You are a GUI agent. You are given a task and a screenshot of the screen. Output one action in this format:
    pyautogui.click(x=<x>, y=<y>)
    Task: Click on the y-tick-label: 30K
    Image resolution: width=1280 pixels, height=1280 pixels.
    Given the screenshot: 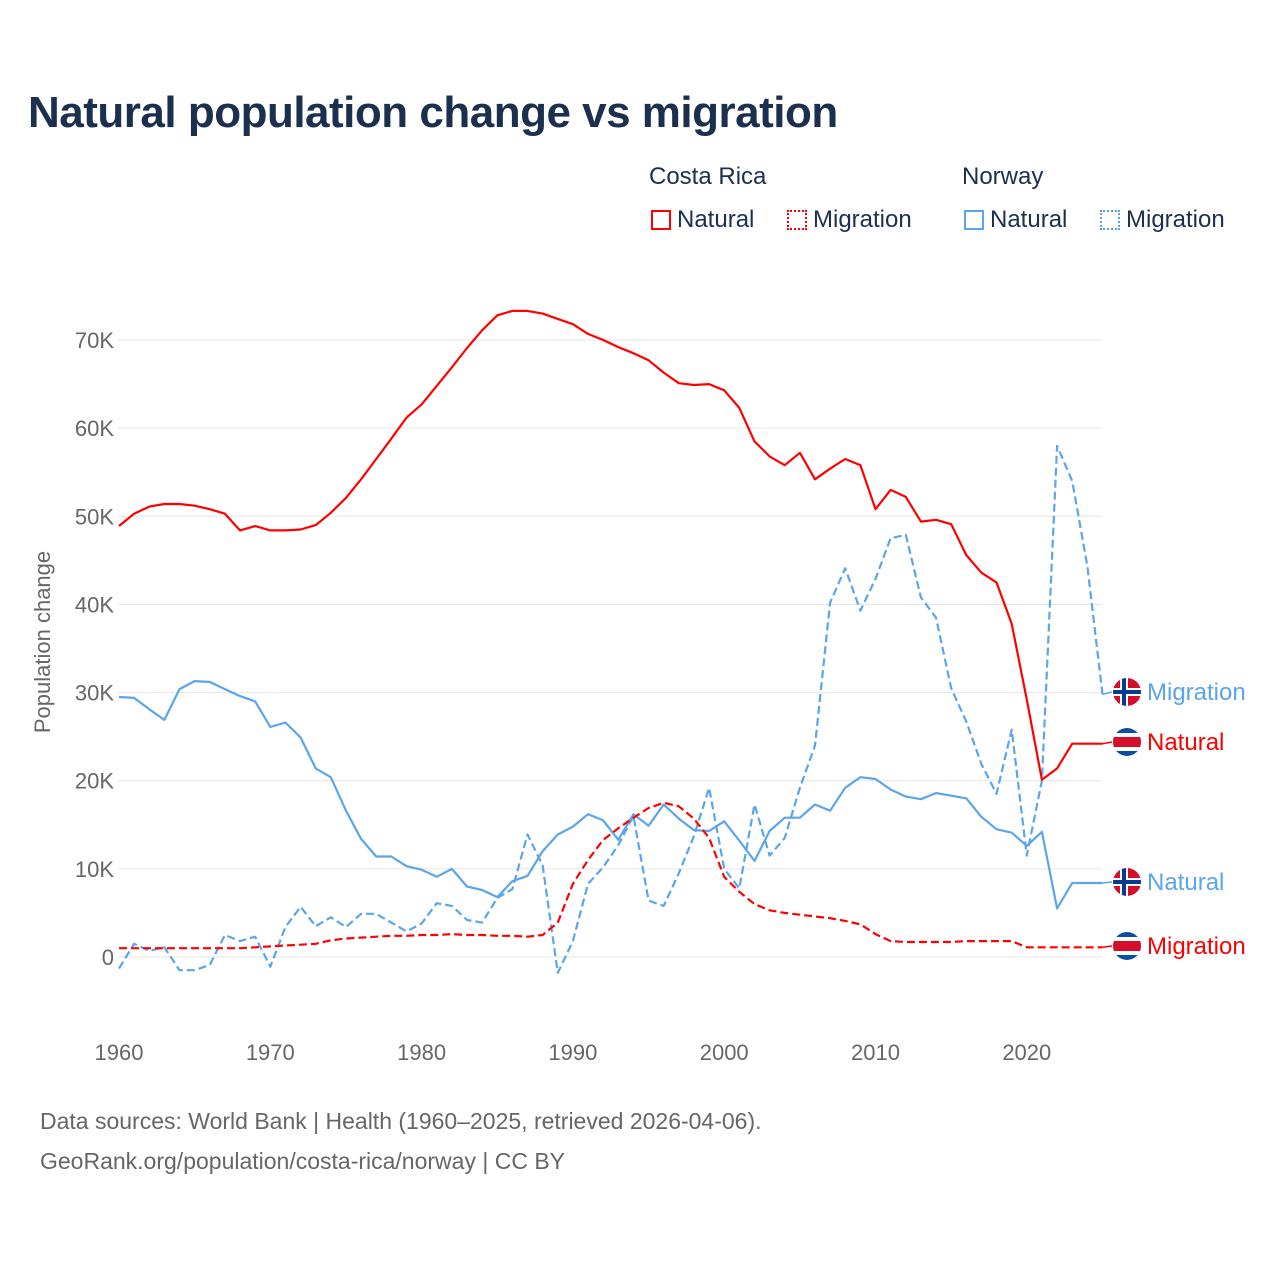 What is the action you would take?
    pyautogui.click(x=94, y=693)
    